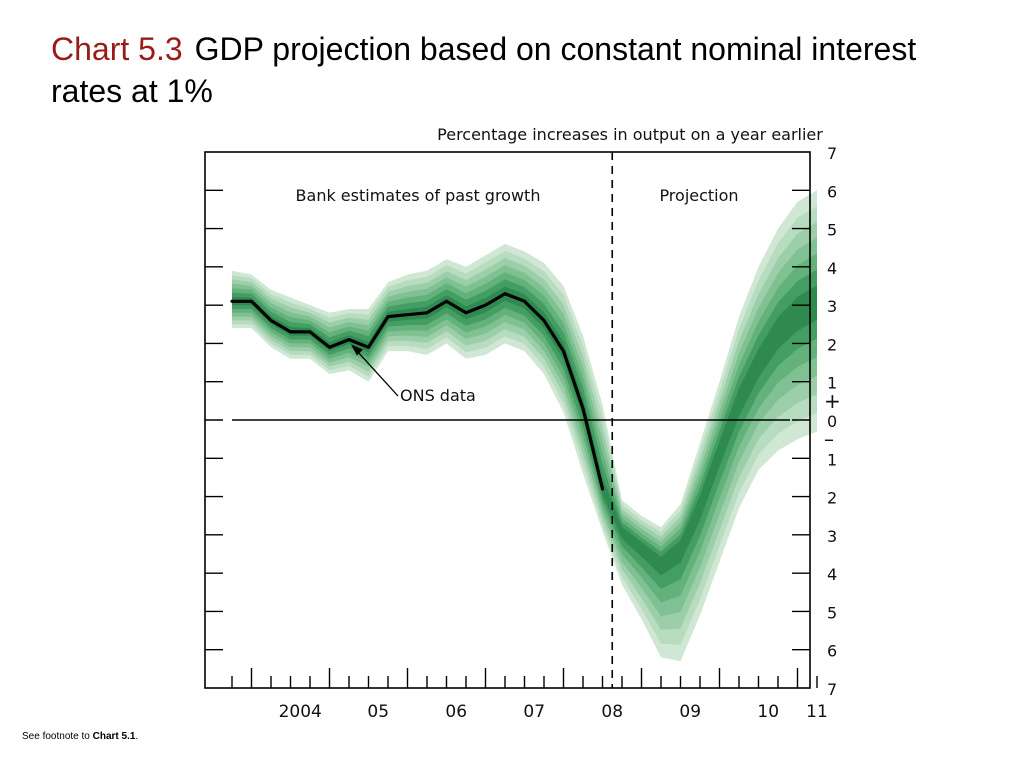 This screenshot has height=768, width=1024. Describe the element at coordinates (300, 712) in the screenshot. I see `x-tick-label: 2004` at that location.